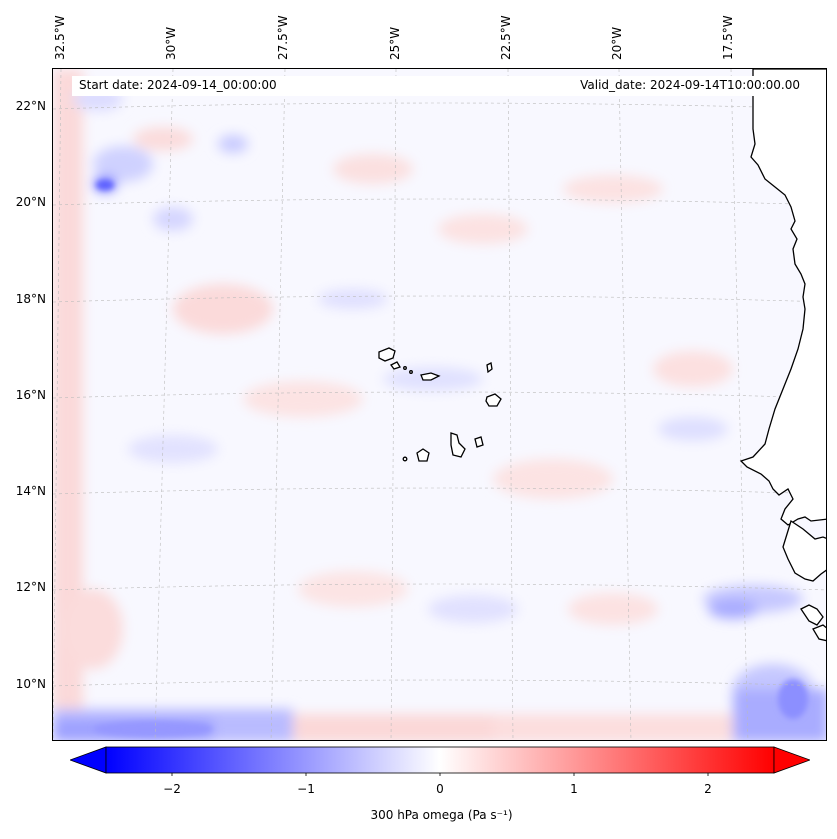  Describe the element at coordinates (617, 43) in the screenshot. I see `lon-label-20w: 20°W` at that location.